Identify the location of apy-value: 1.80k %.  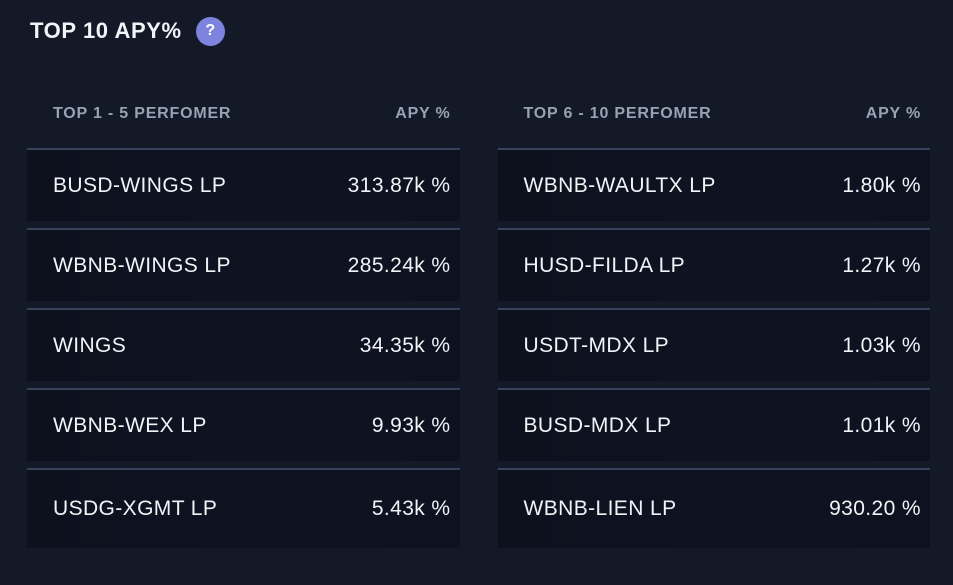
(881, 185).